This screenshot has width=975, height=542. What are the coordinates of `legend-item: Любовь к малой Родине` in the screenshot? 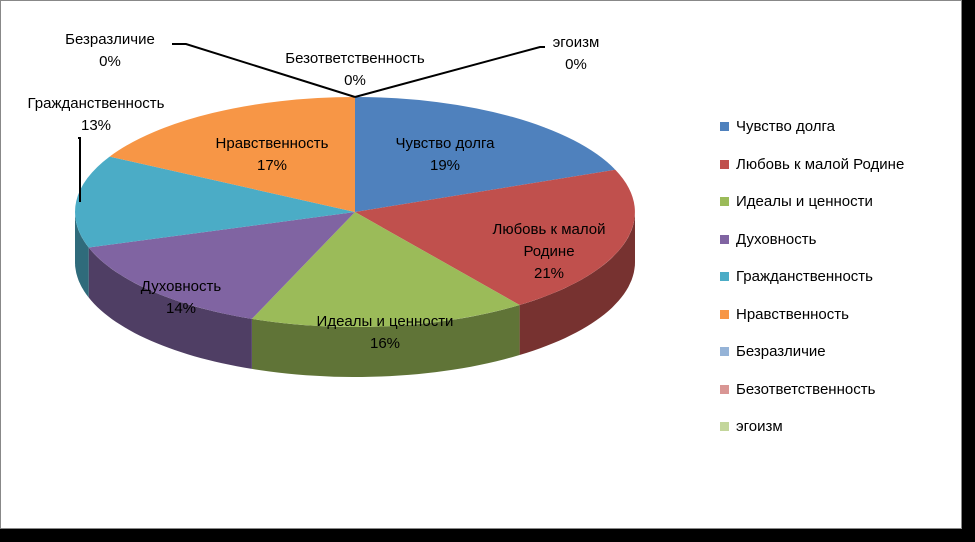 It's located at (812, 165).